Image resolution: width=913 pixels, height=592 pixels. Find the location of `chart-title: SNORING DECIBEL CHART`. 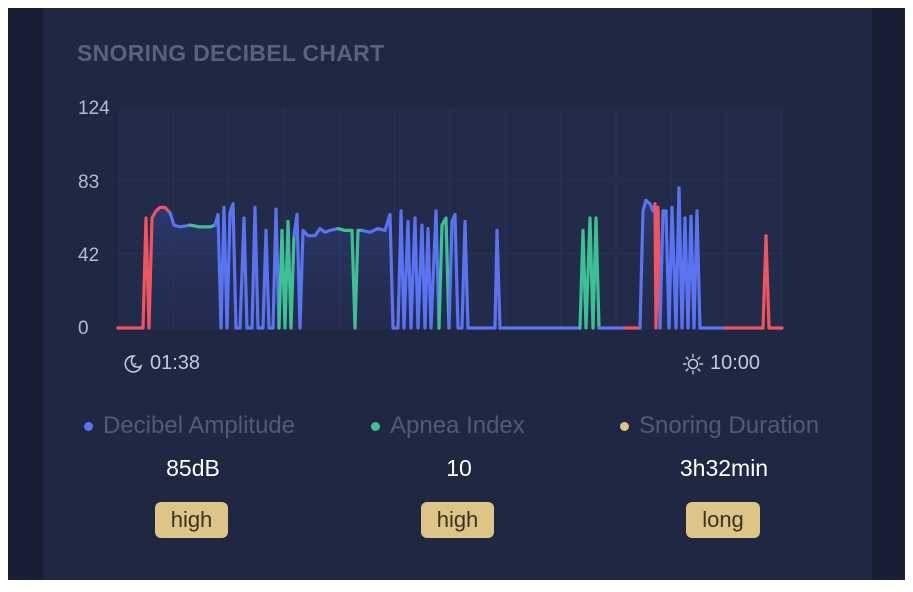

chart-title: SNORING DECIBEL CHART is located at coordinates (231, 53).